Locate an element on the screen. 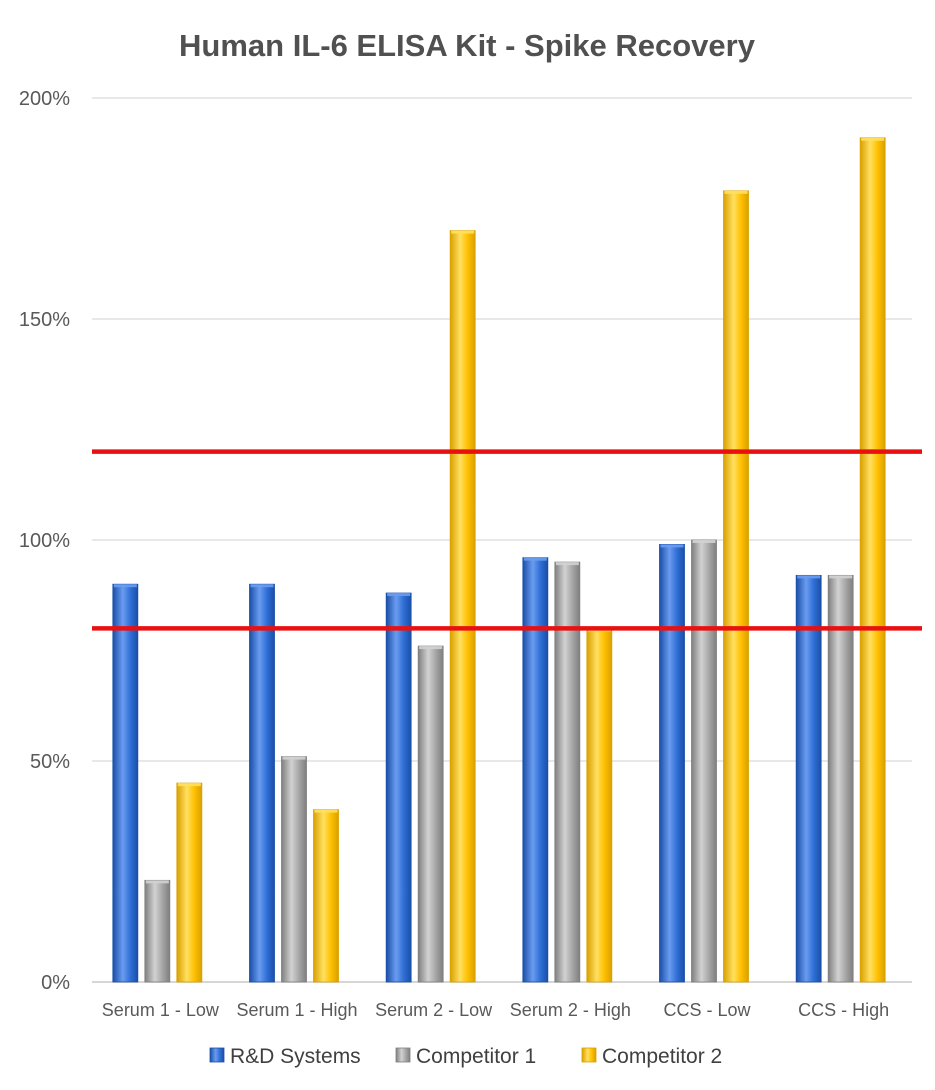  legend: R&D Systems Competitor 1 Competitor 2 is located at coordinates (465, 1056).